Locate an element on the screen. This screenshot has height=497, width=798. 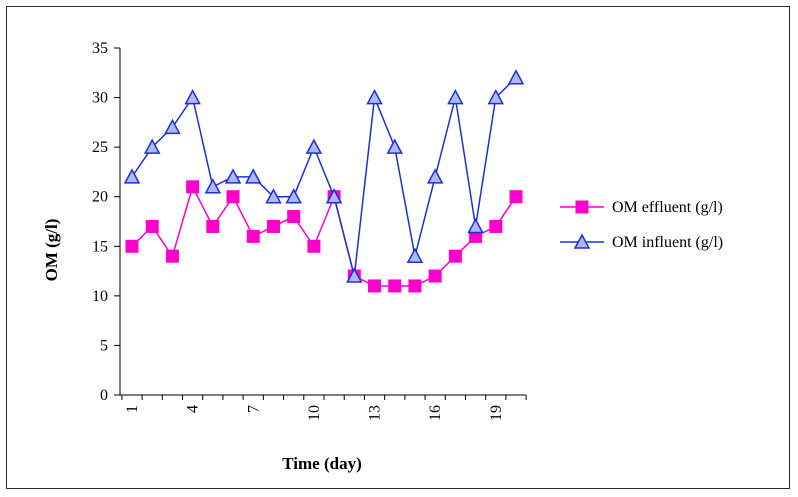
x-axis: 1 4 7 10 13 16 19 is located at coordinates (323, 407).